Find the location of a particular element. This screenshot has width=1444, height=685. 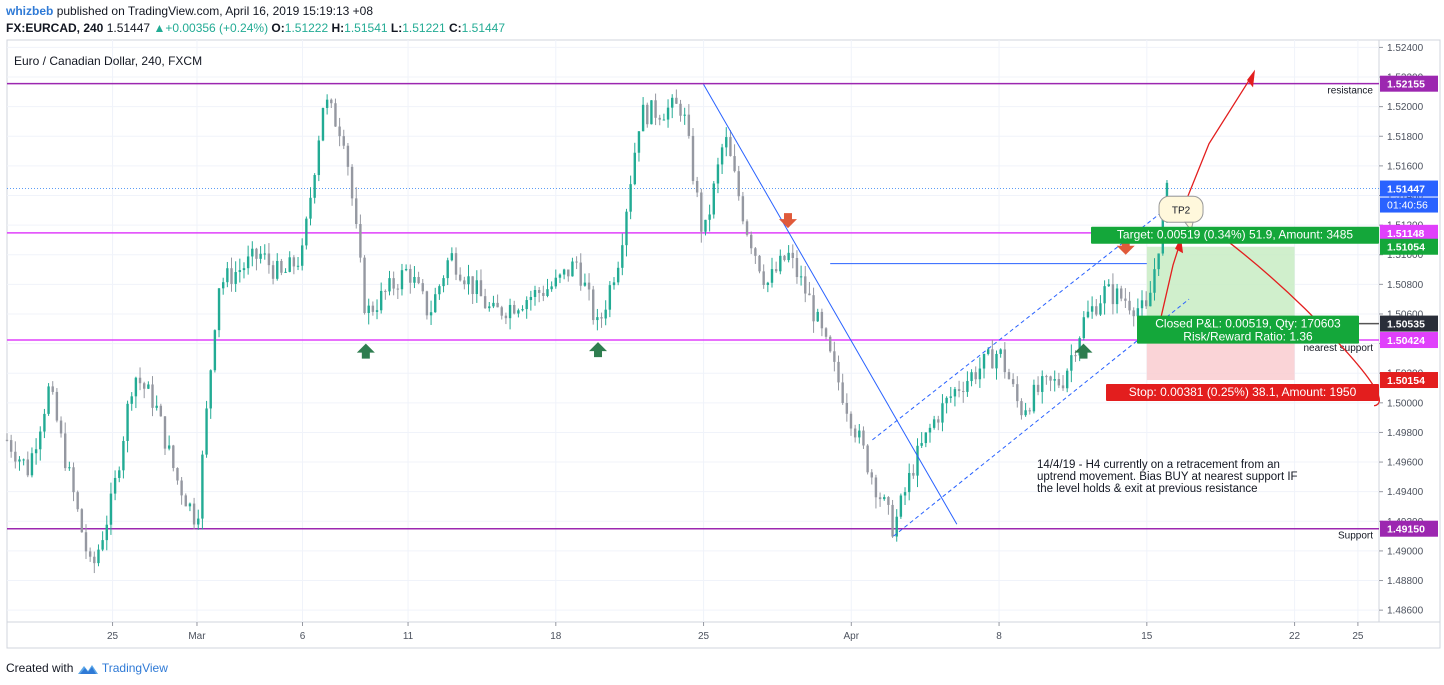

x-tick-label: 15 is located at coordinates (1147, 636).